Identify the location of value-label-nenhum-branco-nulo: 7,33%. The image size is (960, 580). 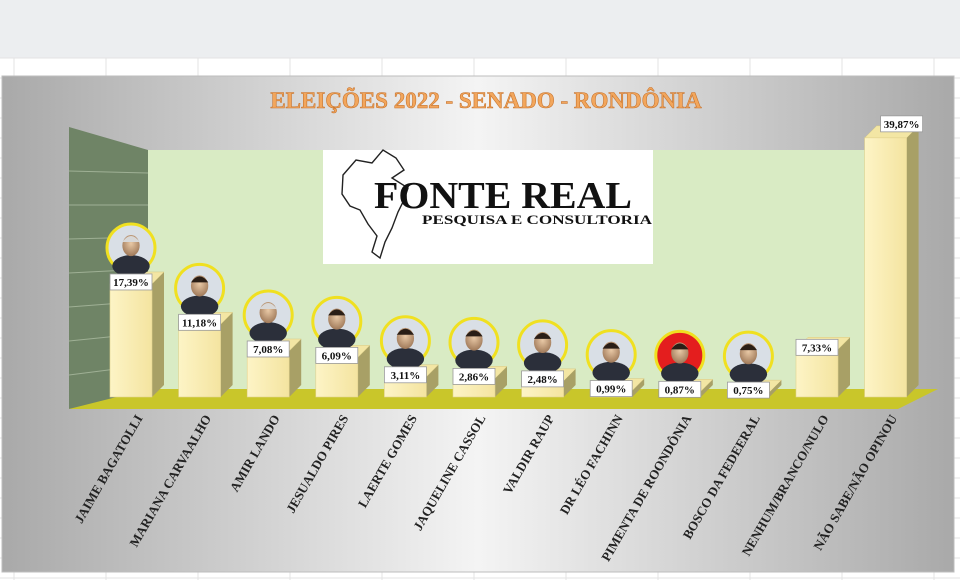
(817, 347).